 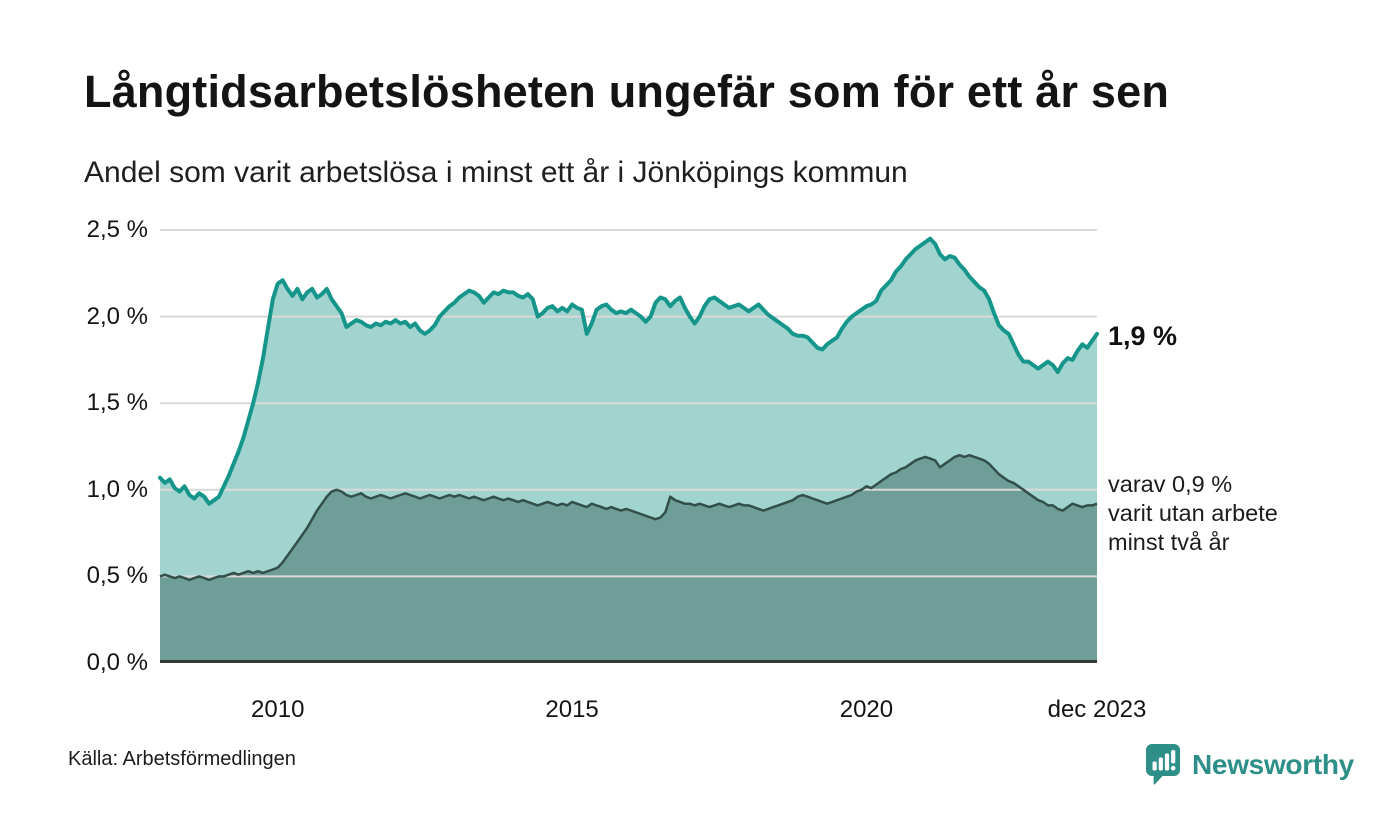 What do you see at coordinates (1163, 764) in the screenshot?
I see `newsworthy-logo-icon` at bounding box center [1163, 764].